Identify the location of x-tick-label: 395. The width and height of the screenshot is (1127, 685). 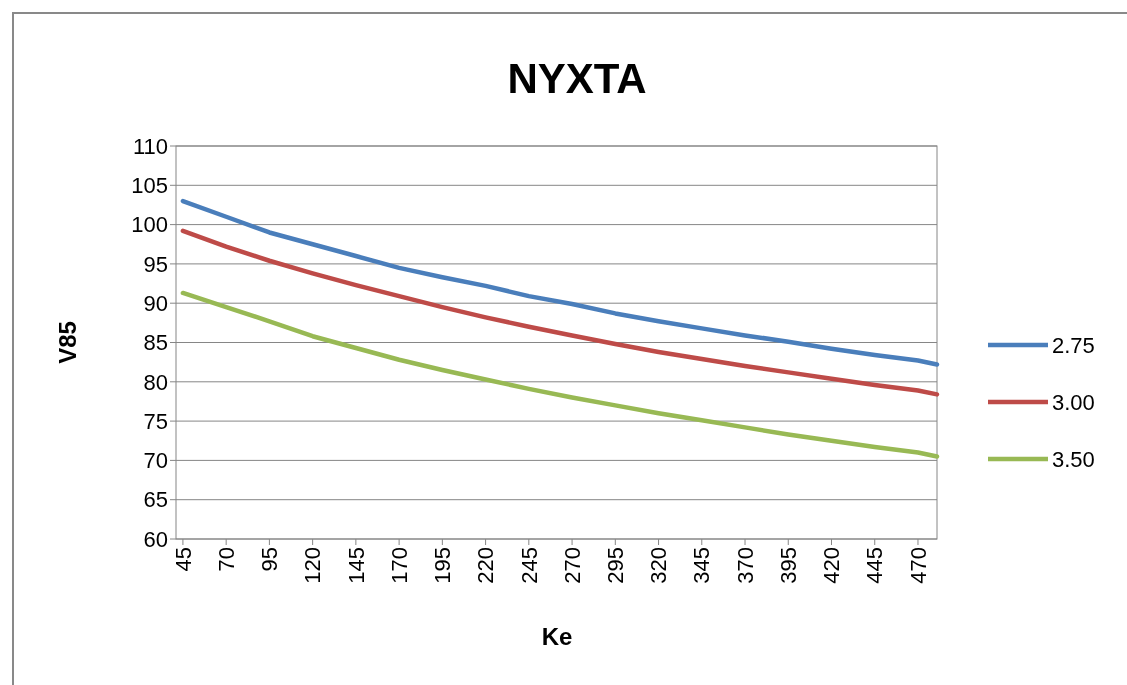
(788, 565).